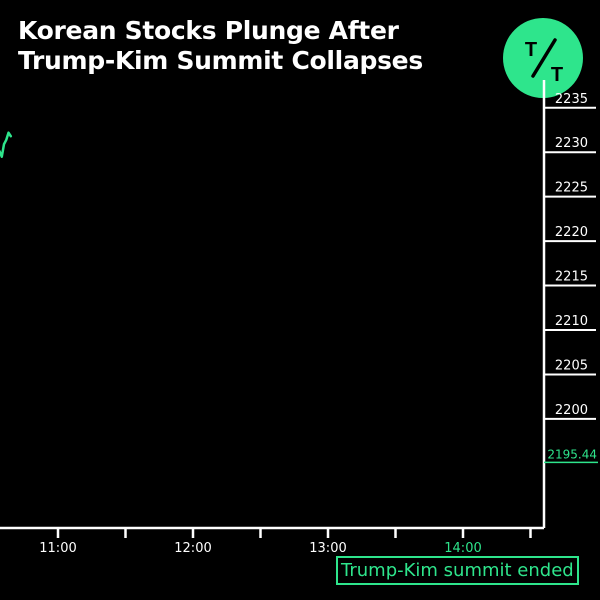 The image size is (600, 600). I want to click on price-line, so click(6, 144).